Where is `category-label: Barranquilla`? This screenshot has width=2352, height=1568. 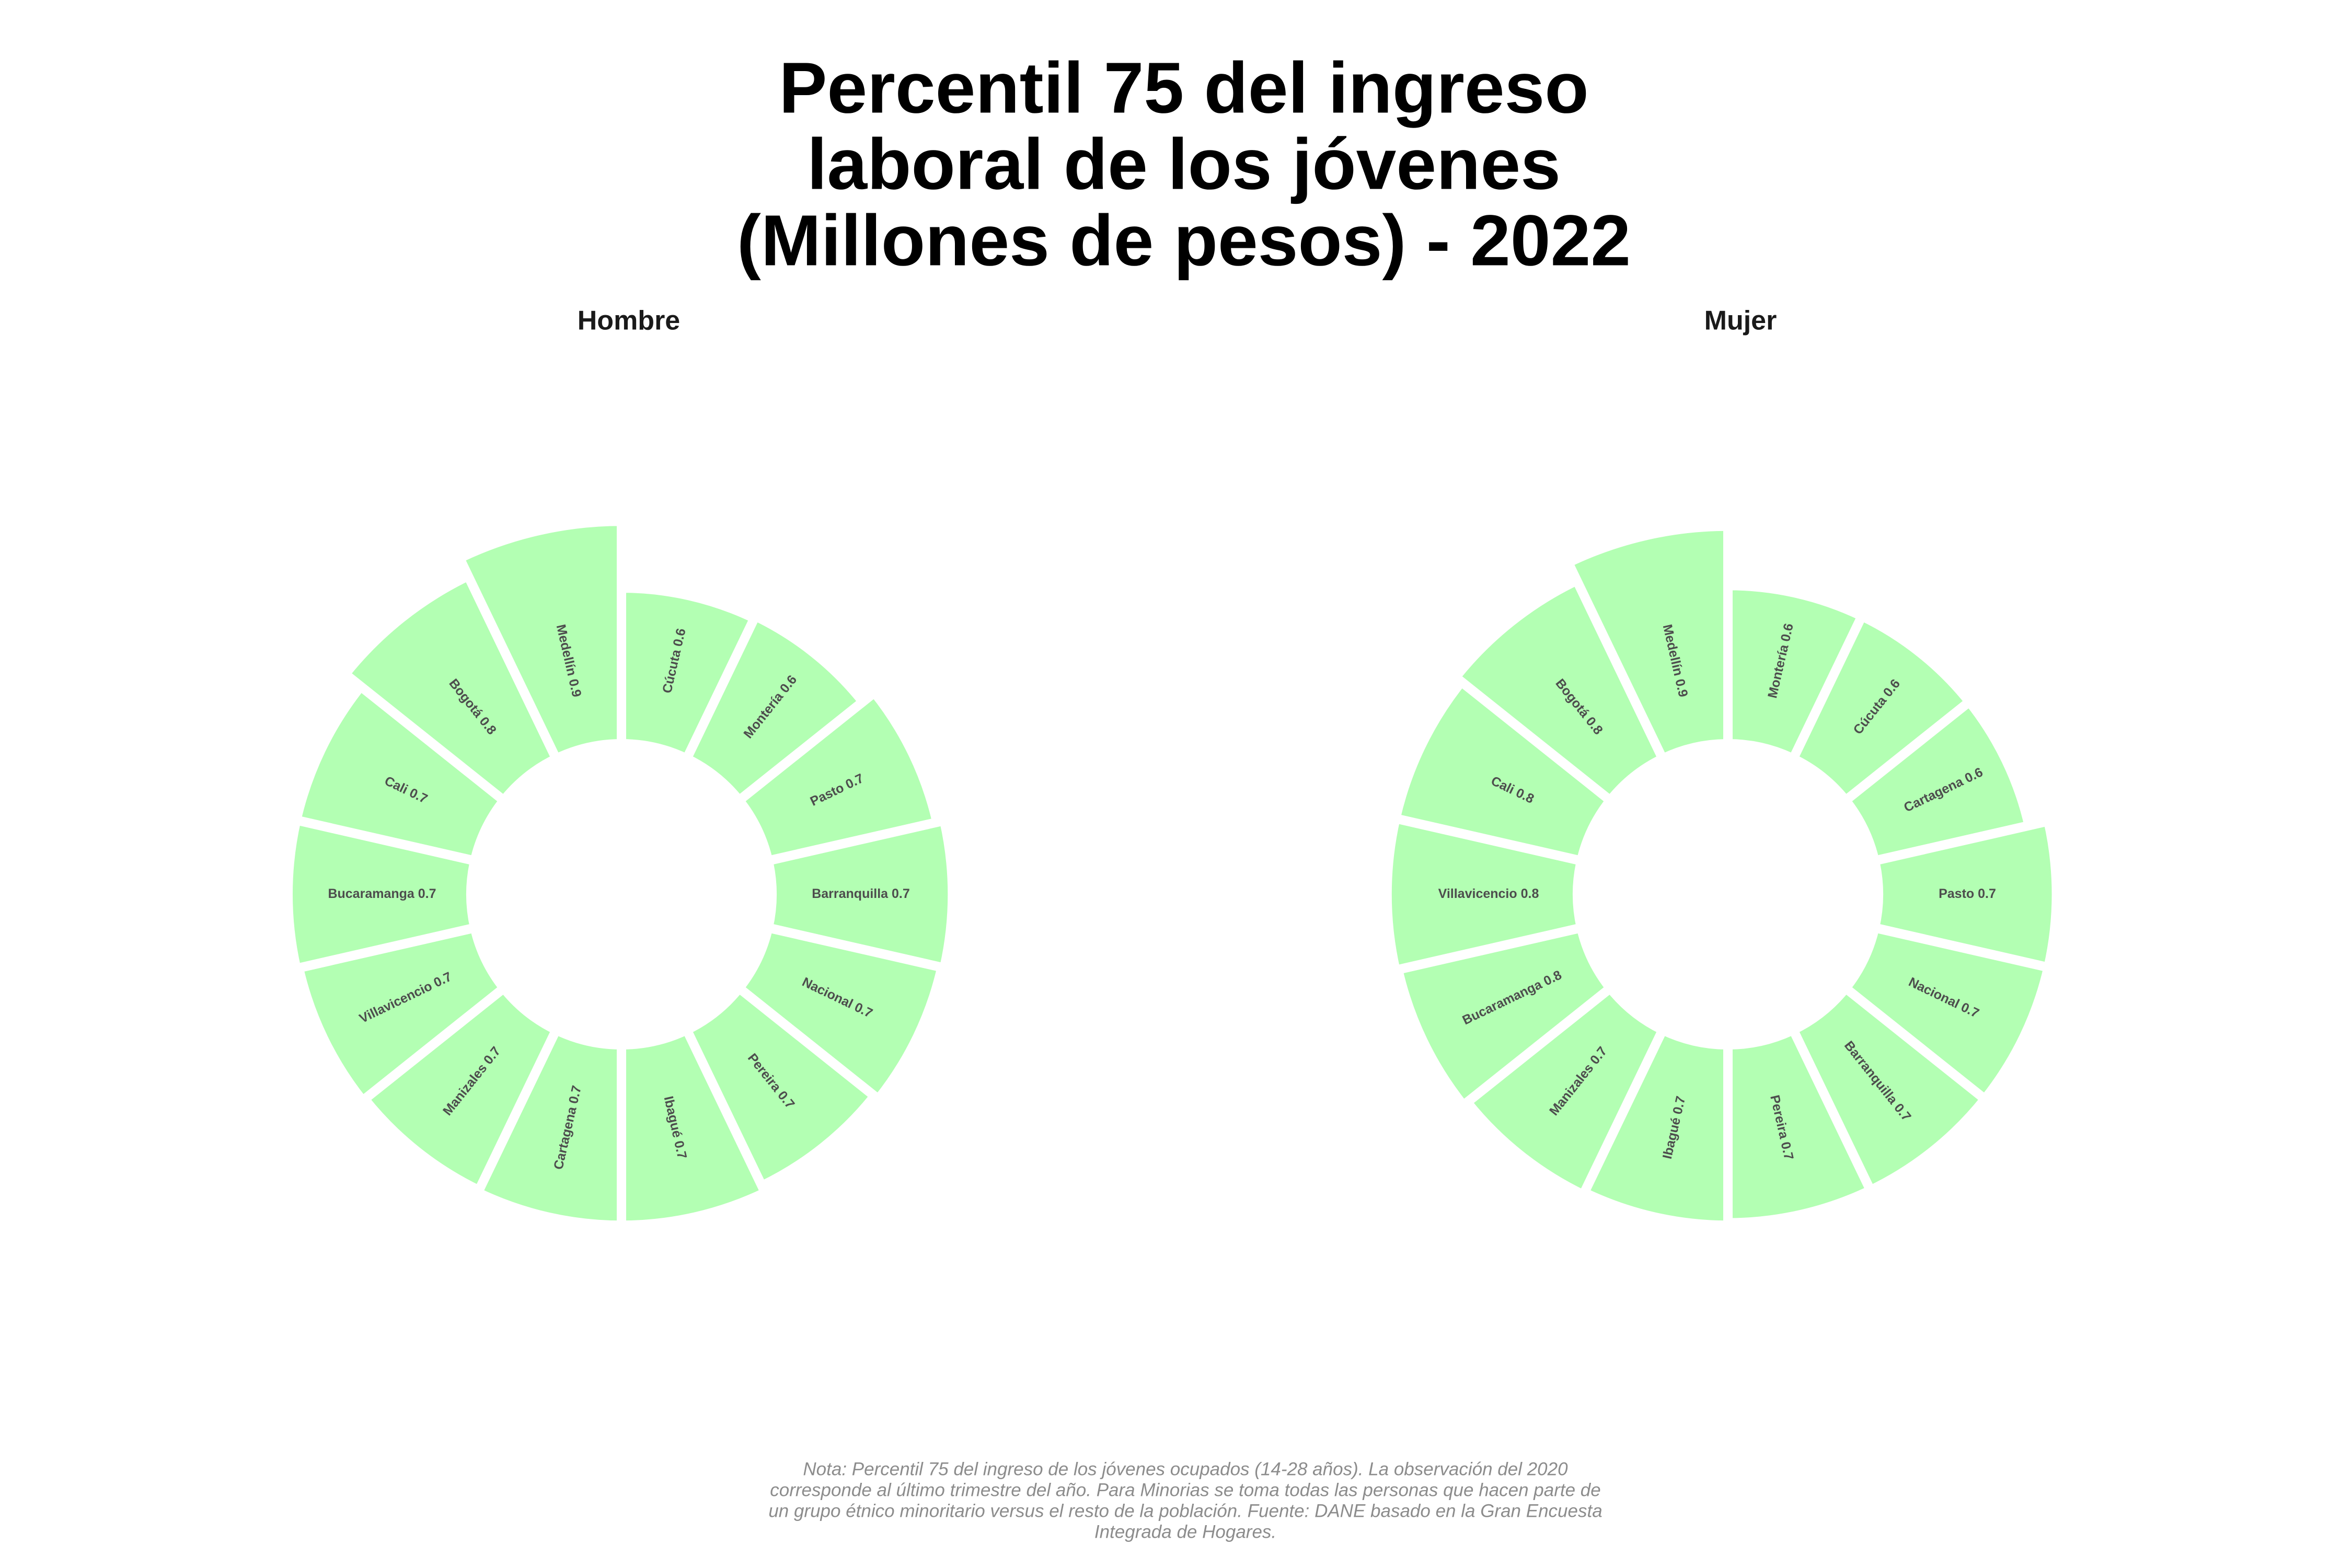 category-label: Barranquilla is located at coordinates (850, 893).